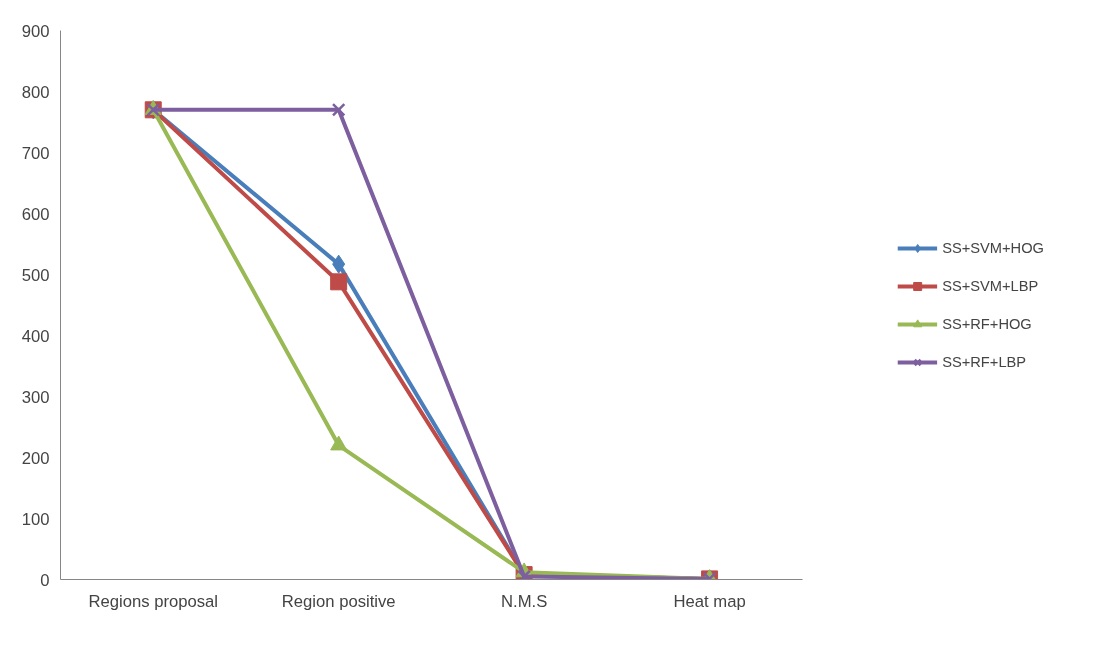 The image size is (1107, 653). What do you see at coordinates (153, 601) in the screenshot?
I see `x-tick-label: Regions proposal` at bounding box center [153, 601].